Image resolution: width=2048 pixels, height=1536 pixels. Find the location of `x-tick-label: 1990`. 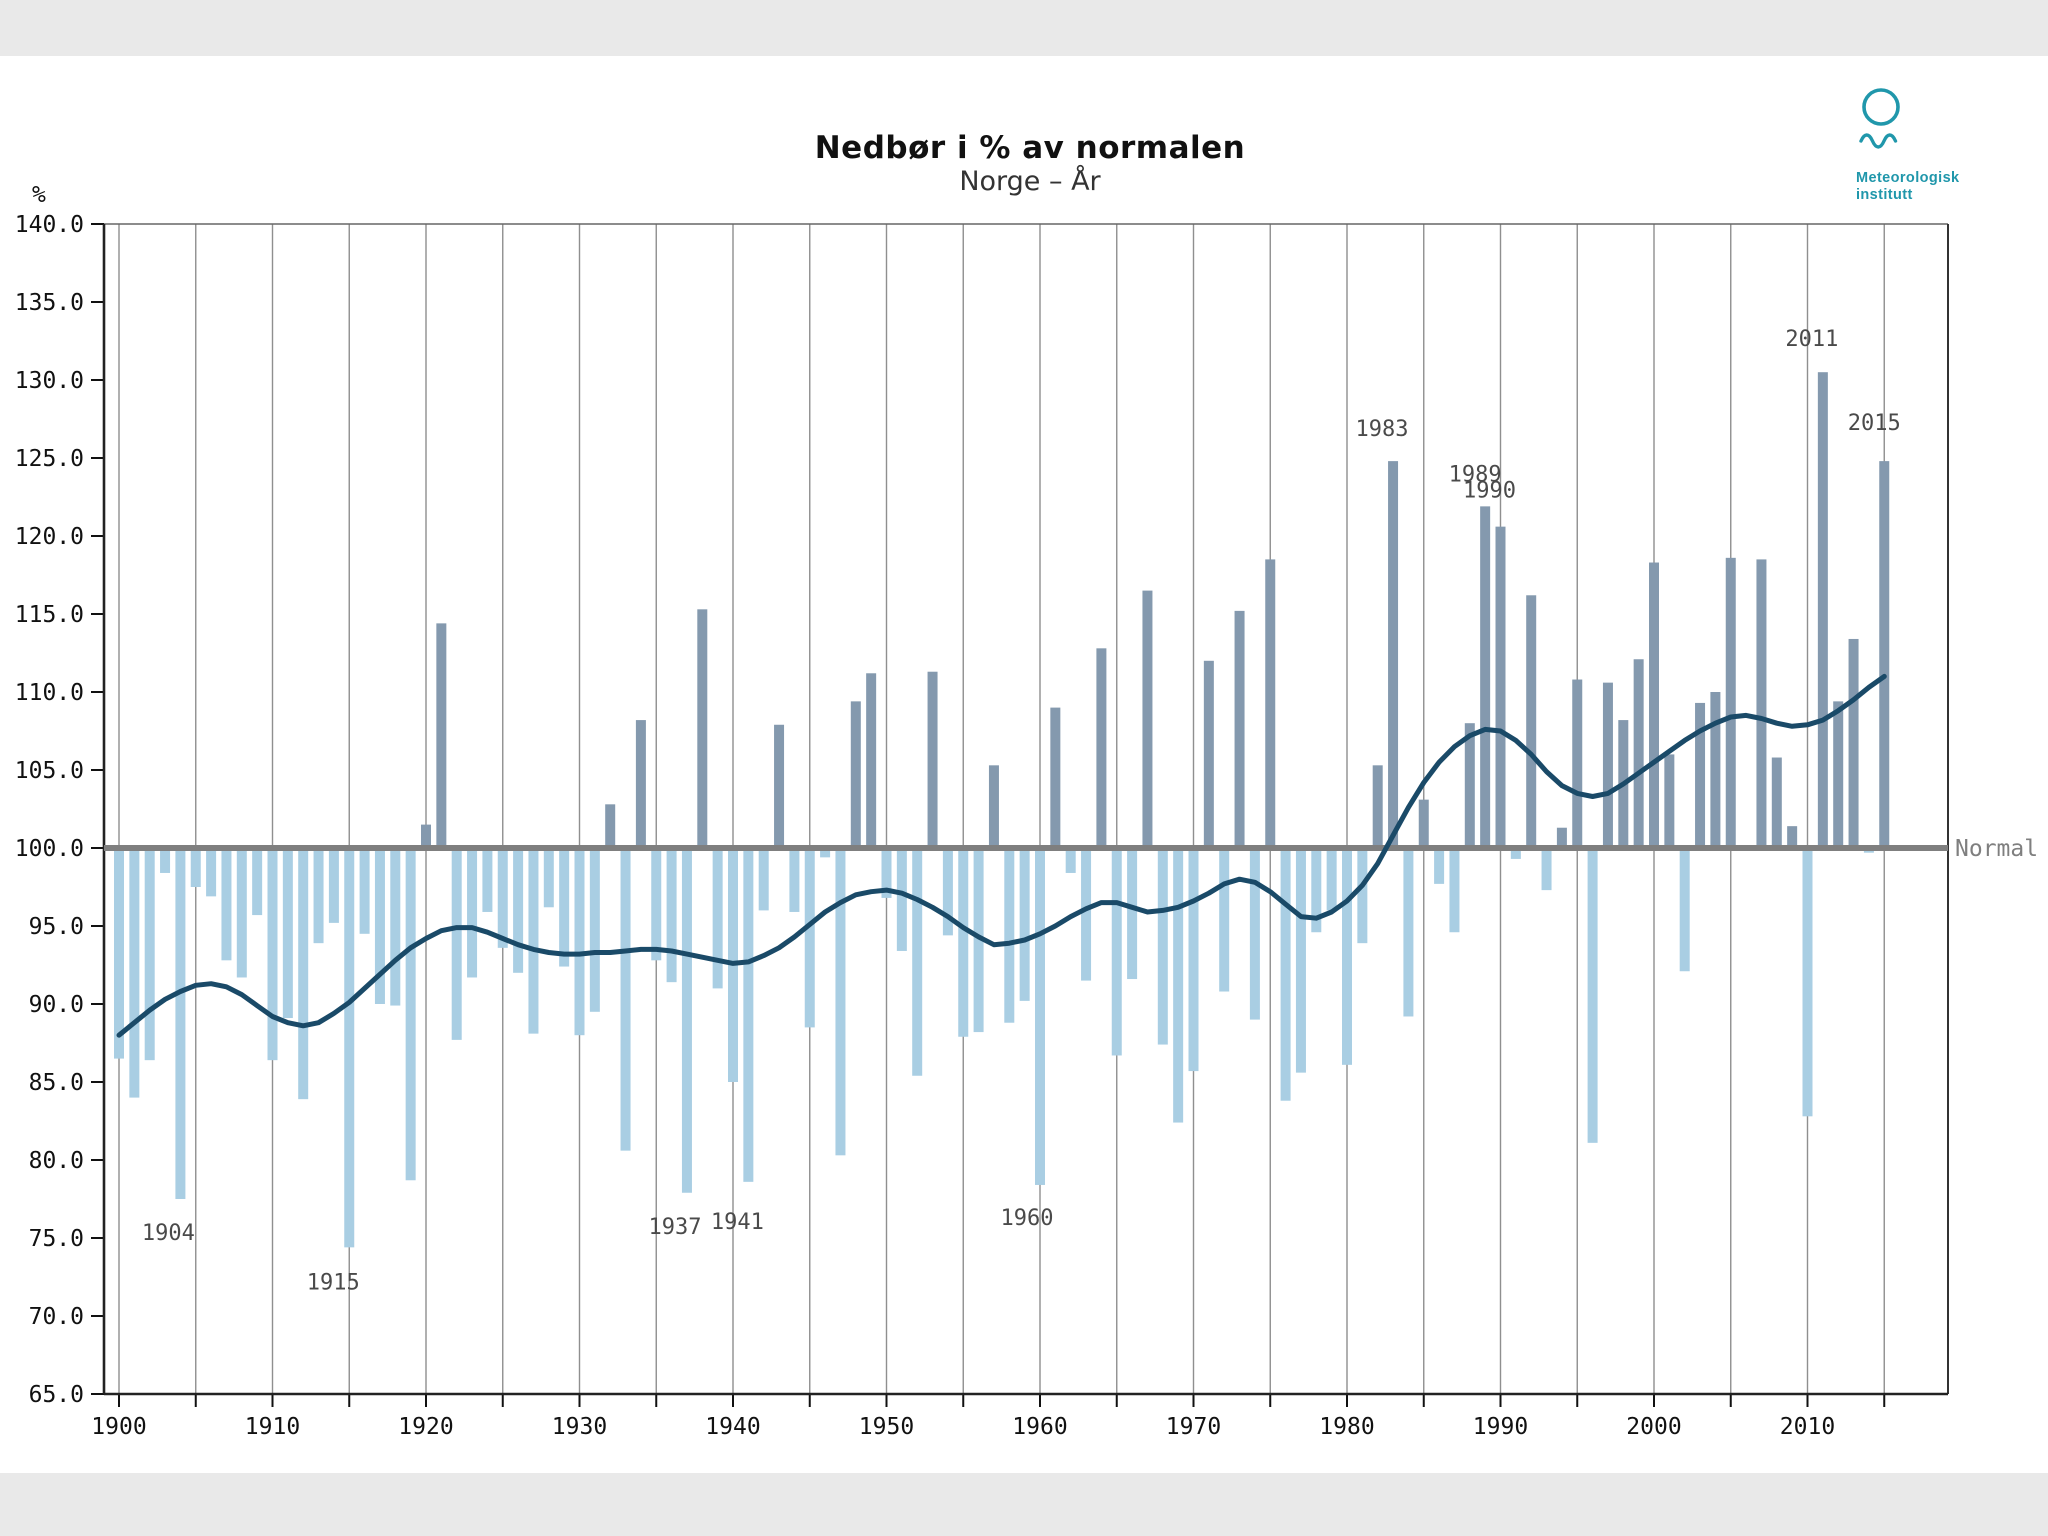

x-tick-label: 1990 is located at coordinates (1500, 1427).